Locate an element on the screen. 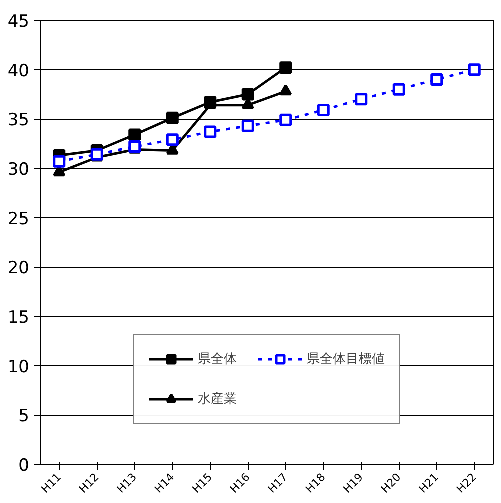 This screenshot has height=503, width=501. legend-label: 水産業 is located at coordinates (217, 399).